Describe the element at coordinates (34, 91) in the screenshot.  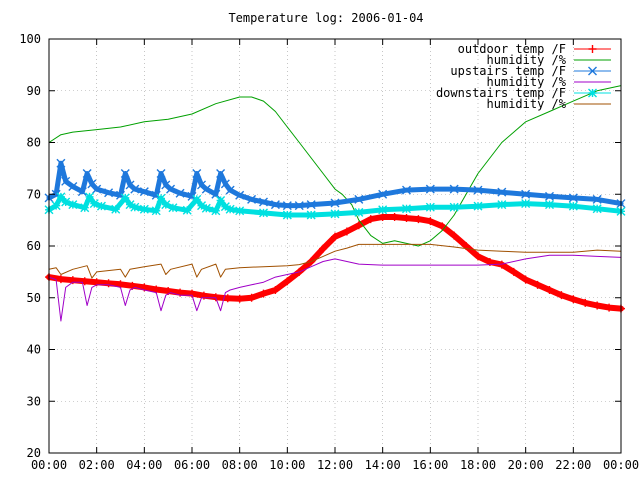
I see `y-tick-label: 90` at that location.